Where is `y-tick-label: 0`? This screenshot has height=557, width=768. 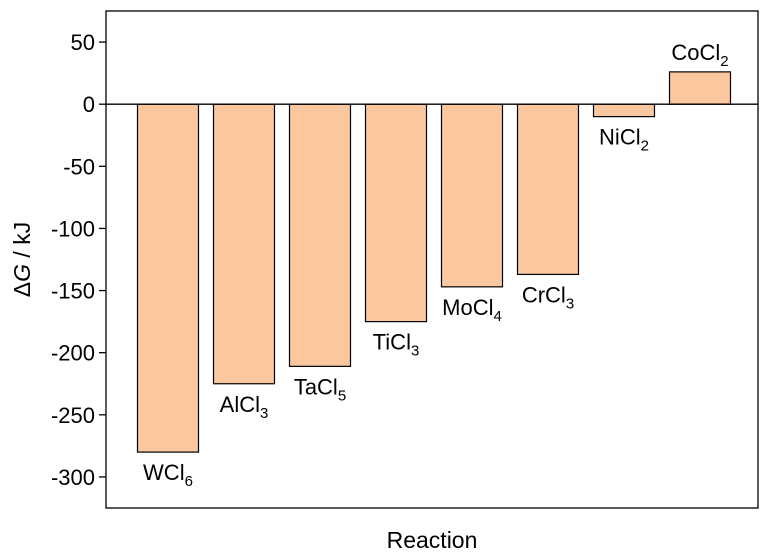 y-tick-label: 0 is located at coordinates (89, 104).